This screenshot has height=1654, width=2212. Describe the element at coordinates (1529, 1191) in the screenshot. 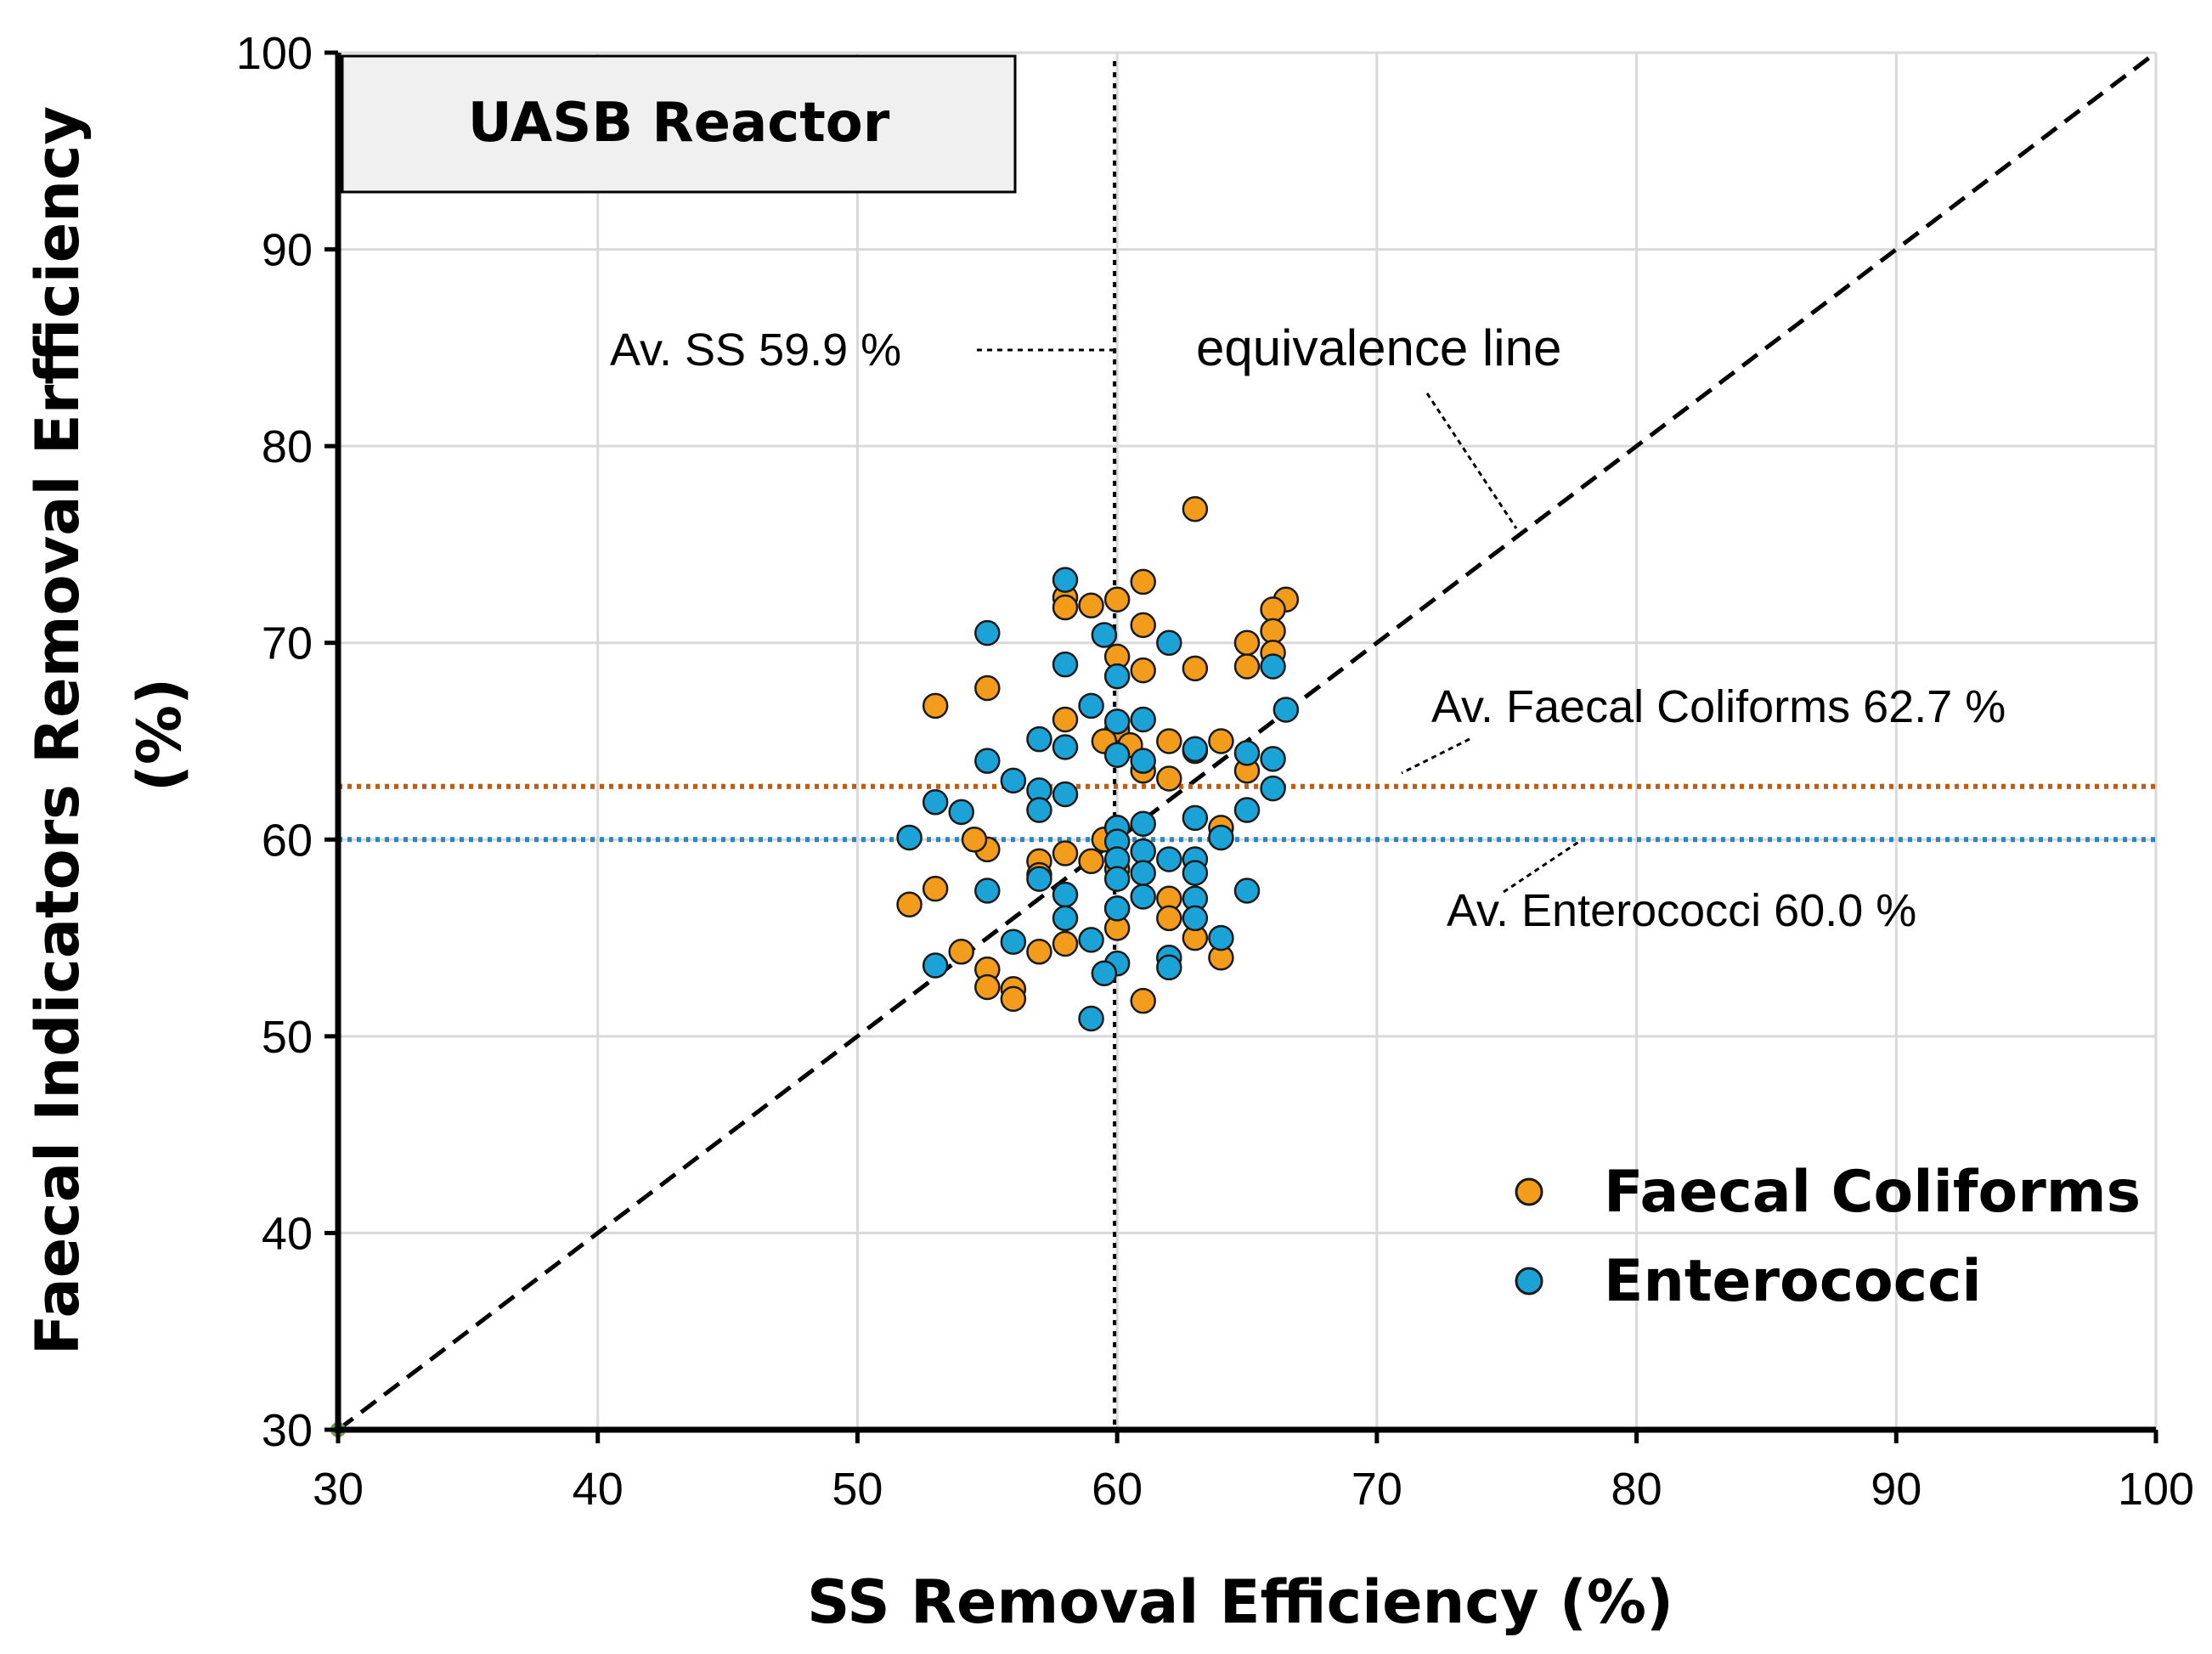

I see `legend-marker-faecal-coliforms` at that location.